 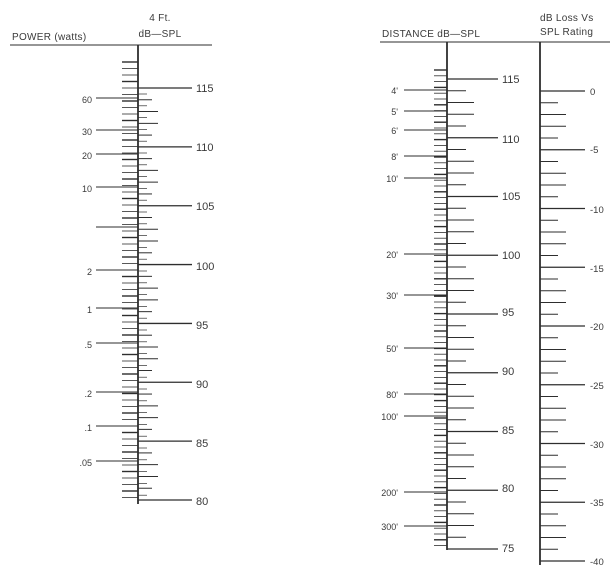 I want to click on loss-axis-ticks, so click(x=562, y=326).